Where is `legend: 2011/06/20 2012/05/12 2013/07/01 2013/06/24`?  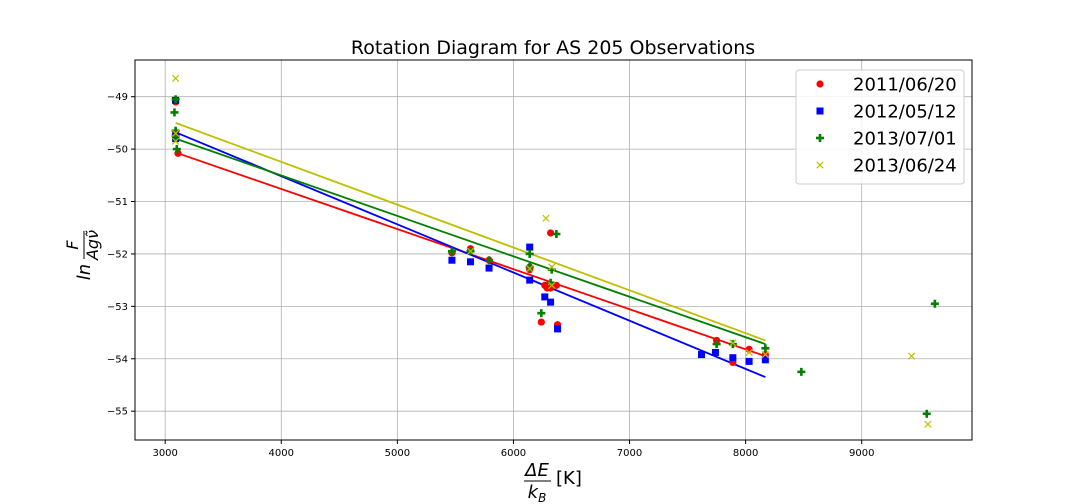
legend: 2011/06/20 2012/05/12 2013/07/01 2013/06/24 is located at coordinates (880, 127).